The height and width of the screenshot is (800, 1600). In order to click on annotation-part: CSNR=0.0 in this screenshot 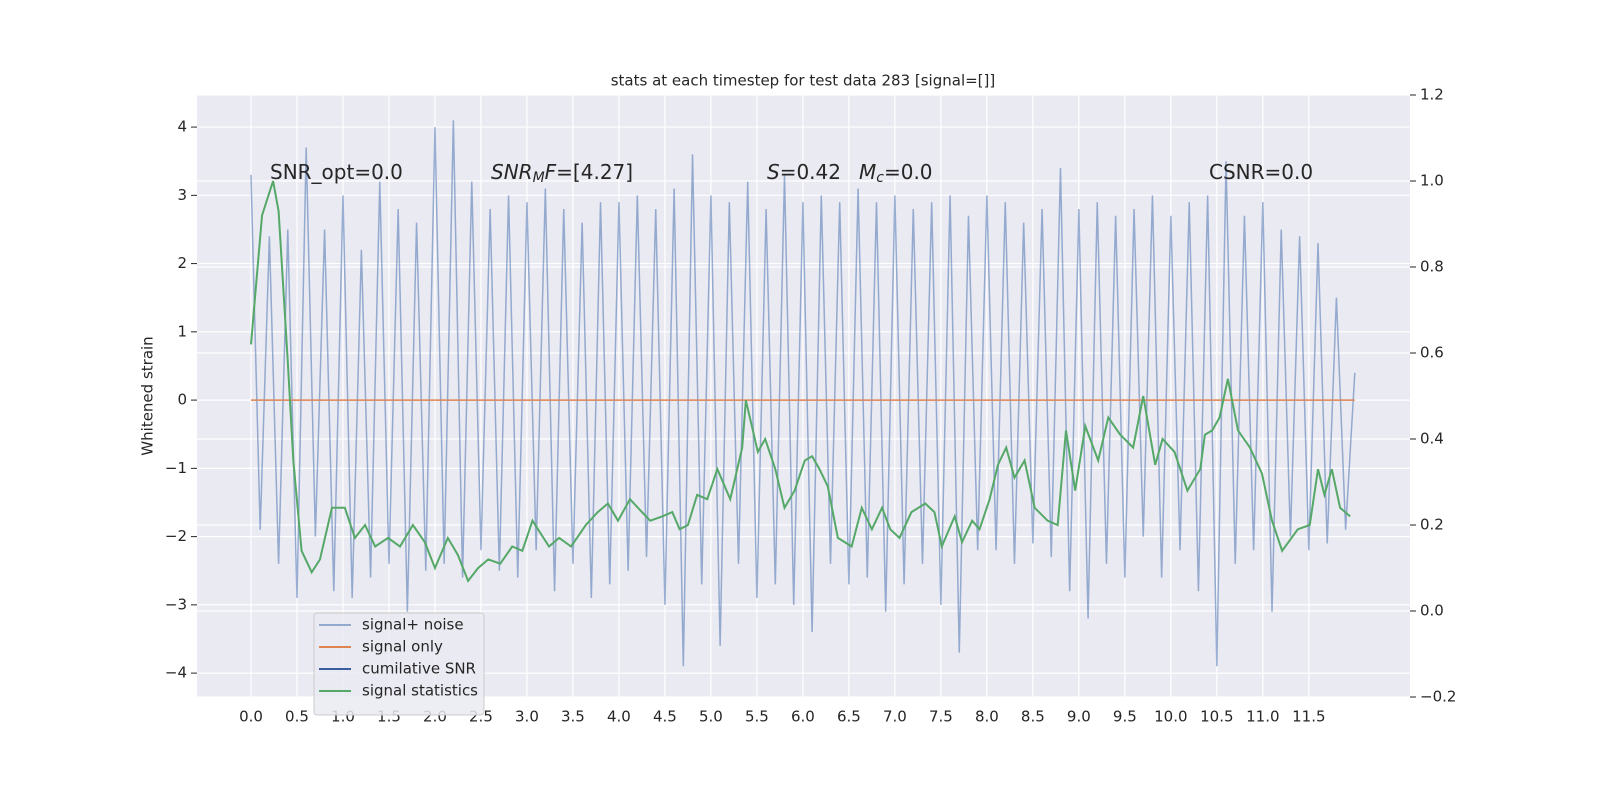, I will do `click(1261, 172)`.